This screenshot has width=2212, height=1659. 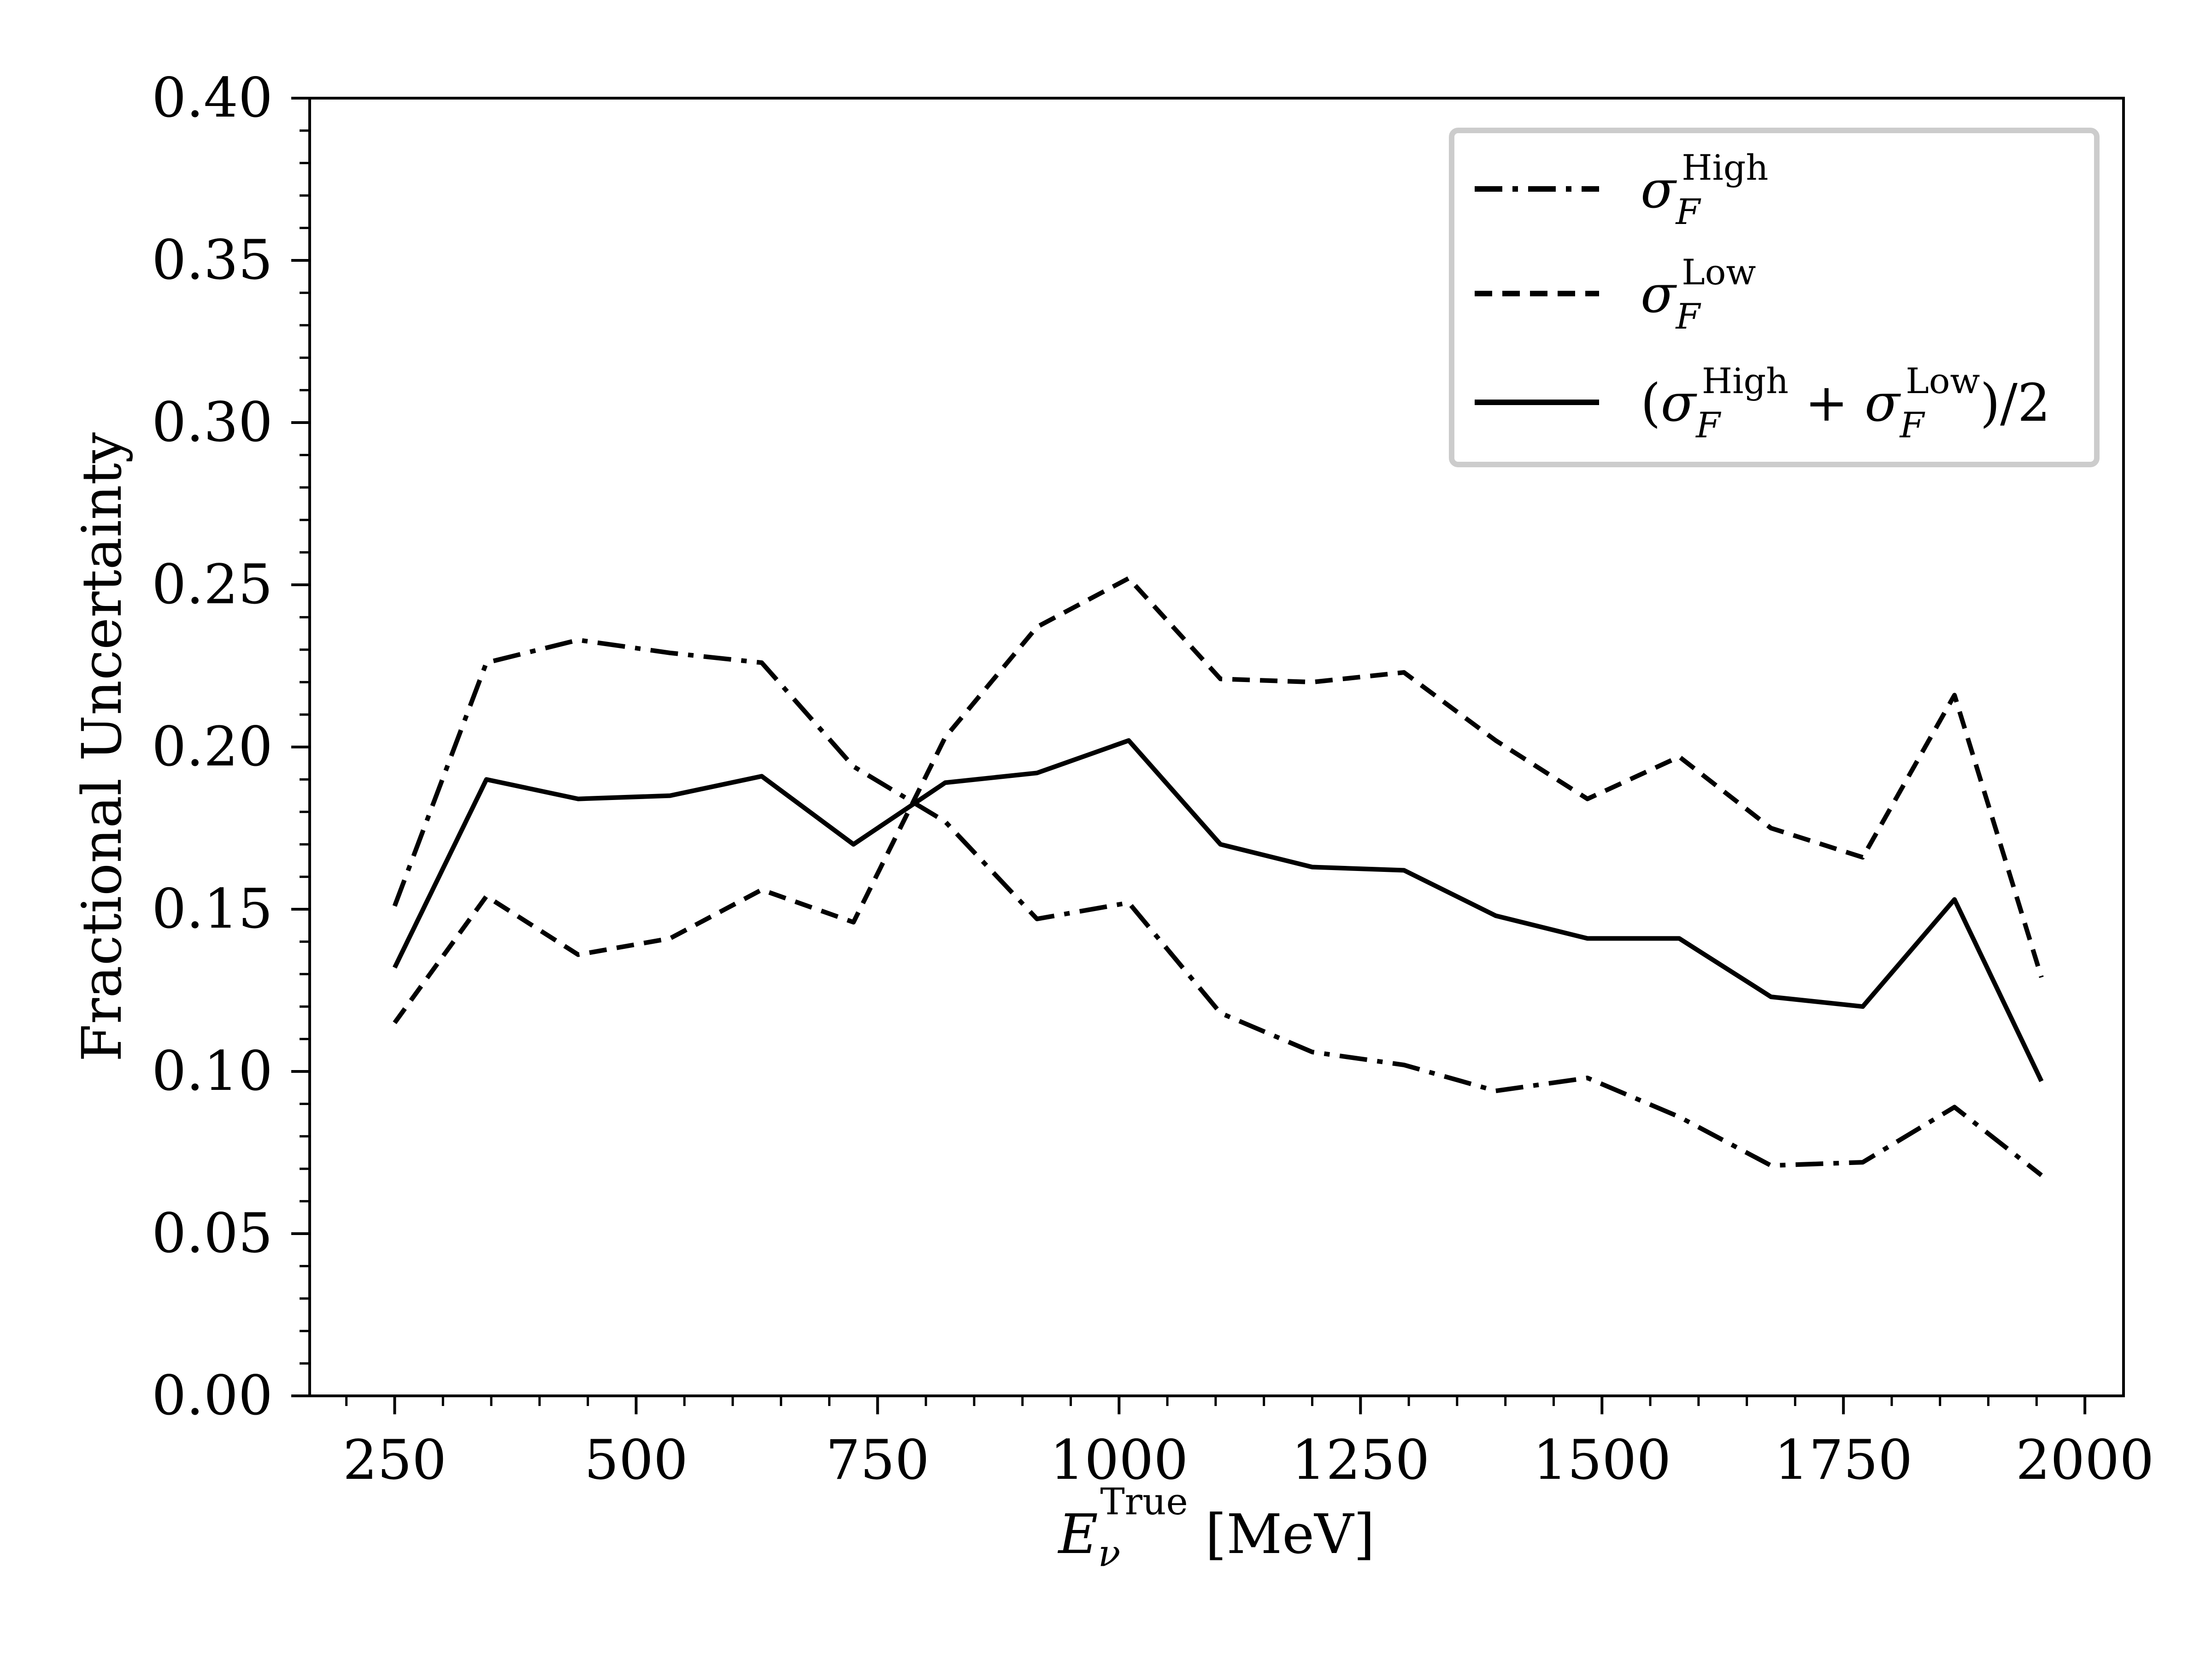 What do you see at coordinates (1144, 1501) in the screenshot?
I see `x-axis-label-superscript: True` at bounding box center [1144, 1501].